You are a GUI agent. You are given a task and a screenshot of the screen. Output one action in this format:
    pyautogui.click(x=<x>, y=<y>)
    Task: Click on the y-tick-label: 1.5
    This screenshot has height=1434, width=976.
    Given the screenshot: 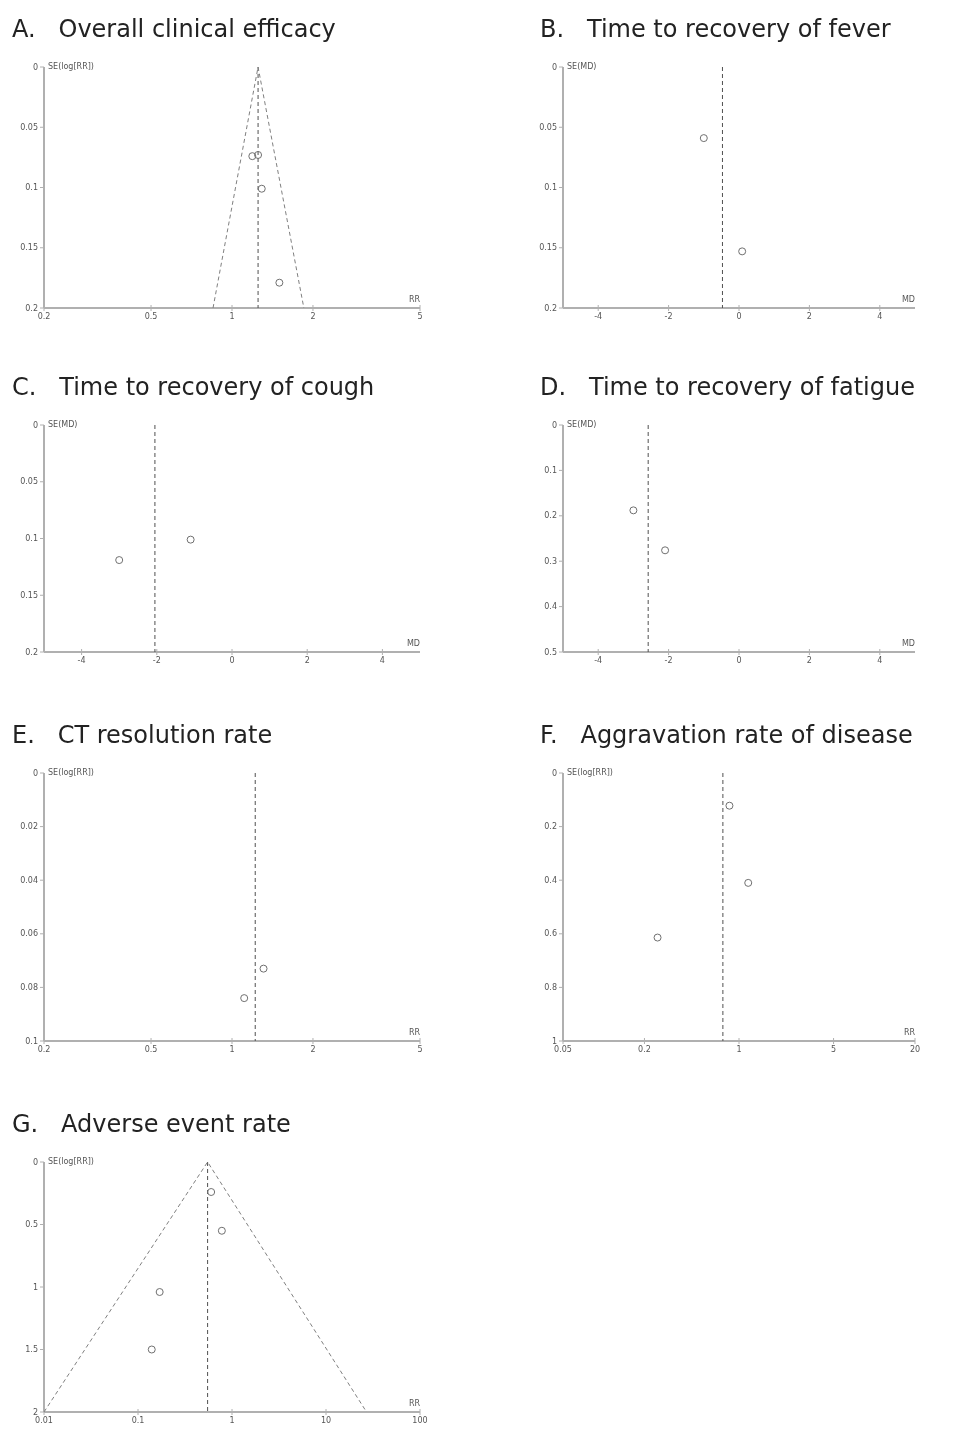 What is the action you would take?
    pyautogui.click(x=31, y=1349)
    